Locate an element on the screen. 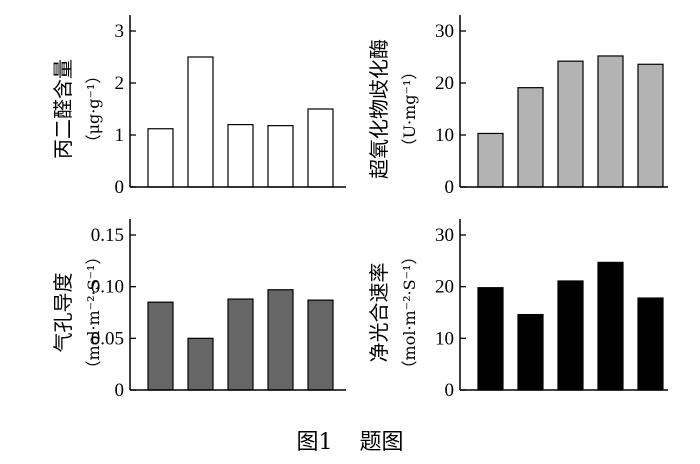 The width and height of the screenshot is (700, 464). y-tick-label: 0.15 is located at coordinates (107, 235).